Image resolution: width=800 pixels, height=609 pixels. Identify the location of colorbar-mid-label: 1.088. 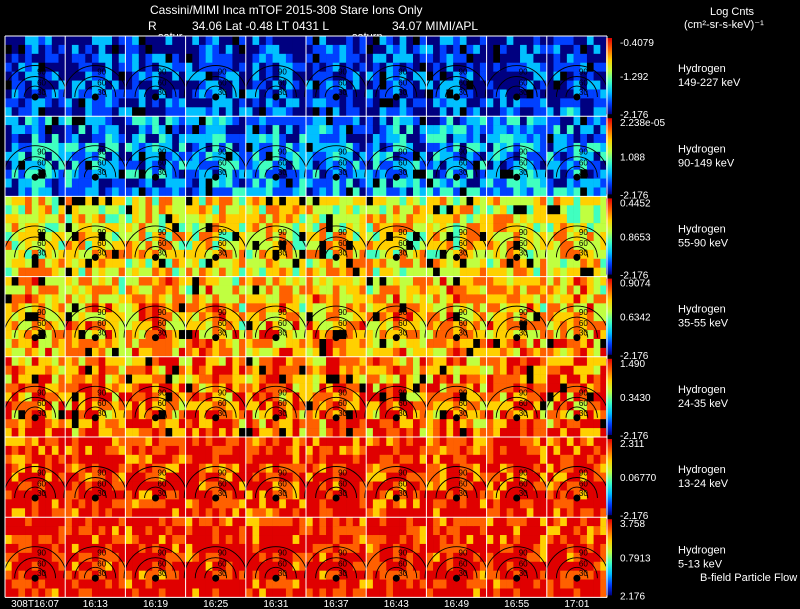
(632, 157).